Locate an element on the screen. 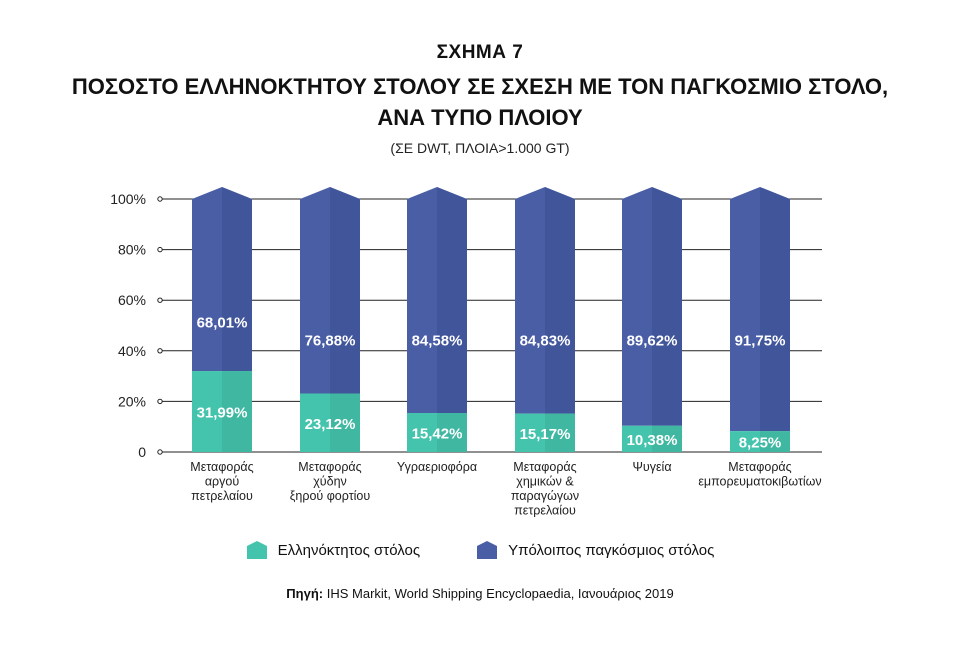 The image size is (960, 646). y-tick-label: 60% is located at coordinates (132, 300).